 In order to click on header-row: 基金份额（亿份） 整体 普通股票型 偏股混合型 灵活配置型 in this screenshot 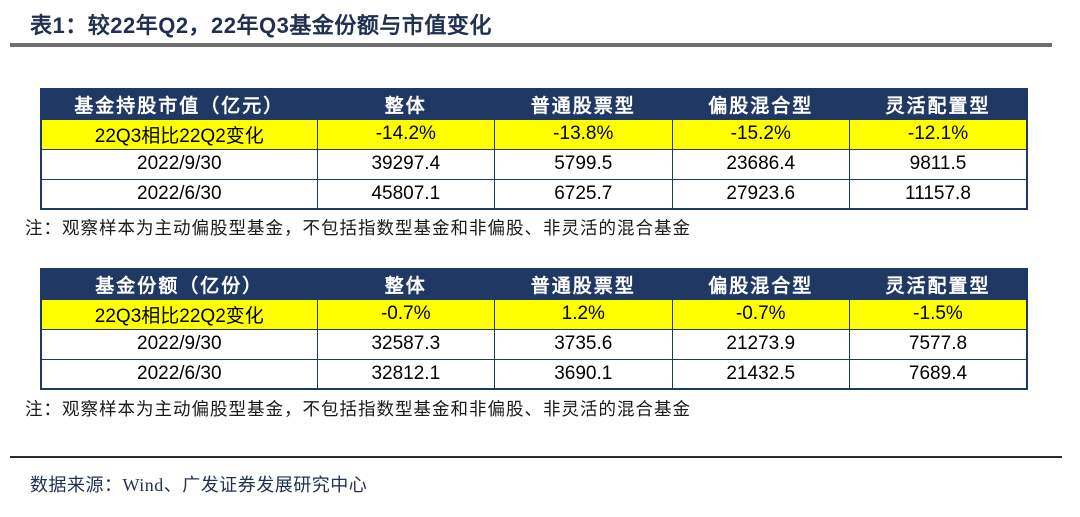, I will do `click(534, 284)`.